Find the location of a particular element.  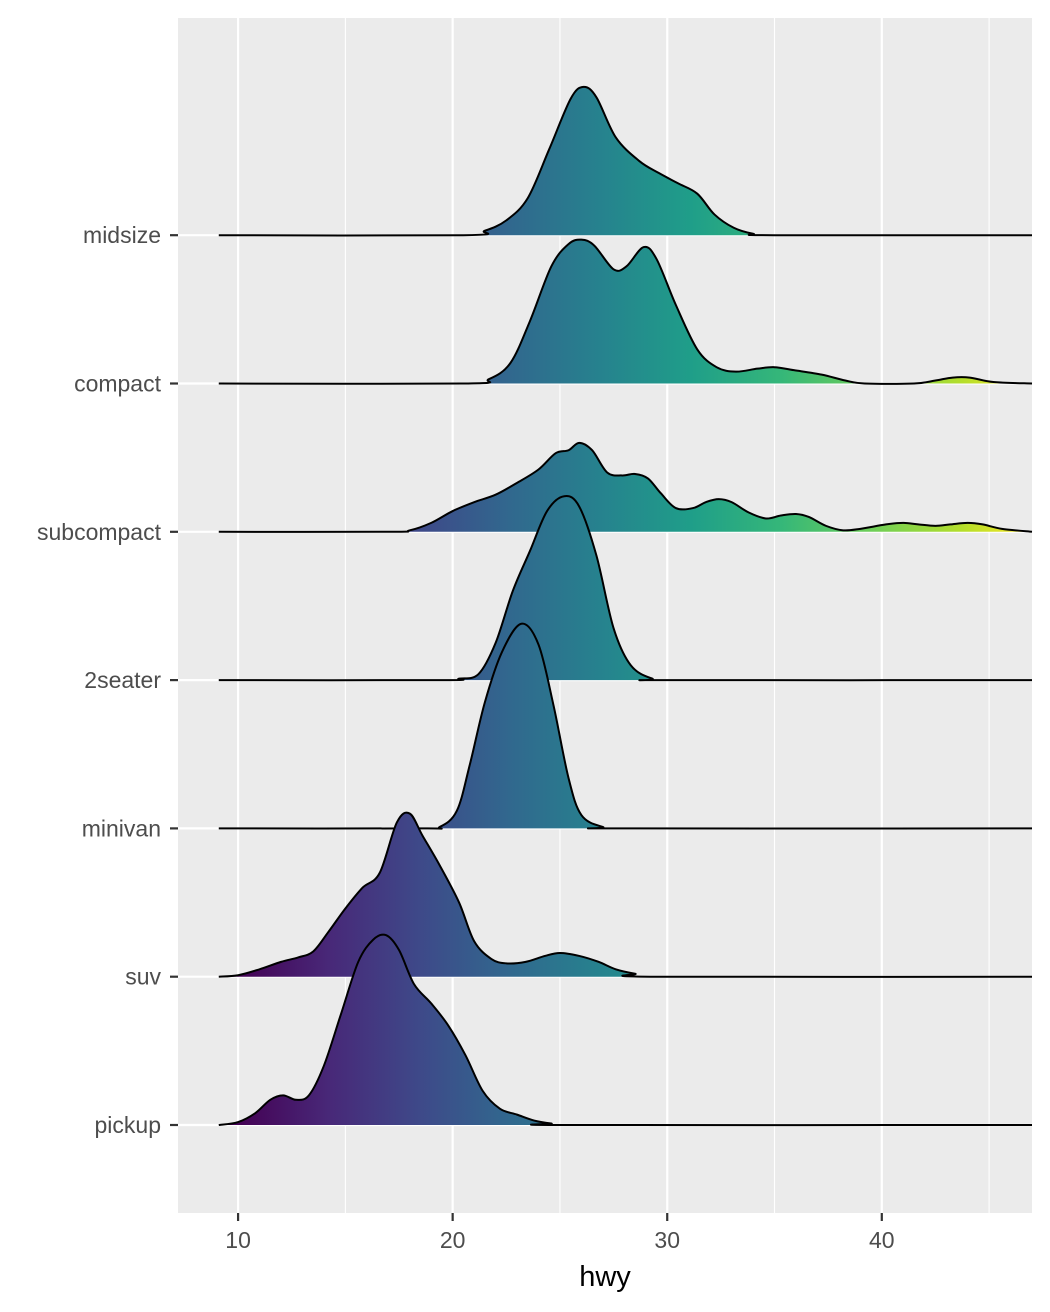

ridge-pickup is located at coordinates (625, 1030).